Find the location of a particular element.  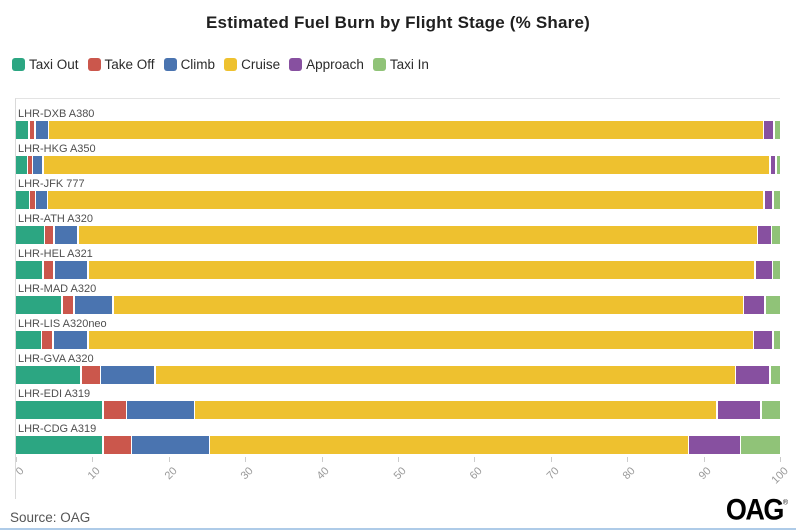

legend-label: Approach is located at coordinates (335, 64).